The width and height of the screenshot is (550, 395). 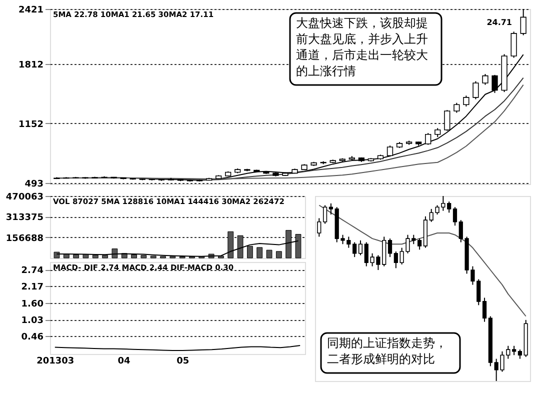 I want to click on x-tick-label: 04, so click(x=124, y=361).